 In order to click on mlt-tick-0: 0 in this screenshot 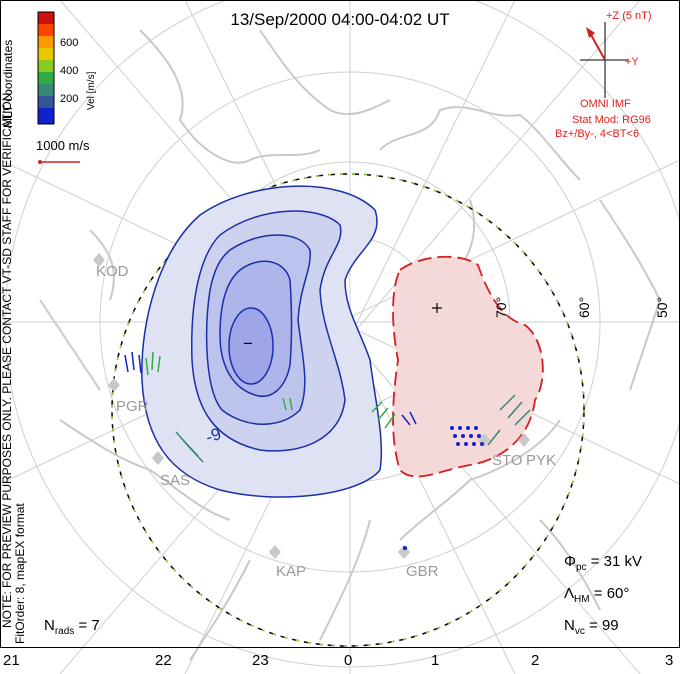, I will do `click(348, 660)`.